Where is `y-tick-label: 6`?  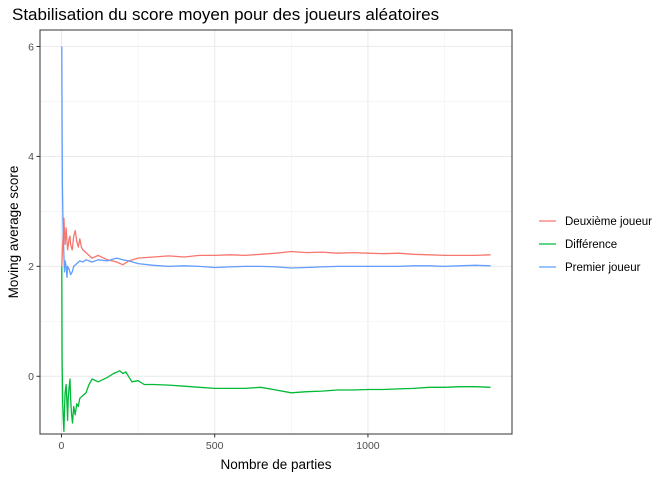 y-tick-label: 6 is located at coordinates (31, 47).